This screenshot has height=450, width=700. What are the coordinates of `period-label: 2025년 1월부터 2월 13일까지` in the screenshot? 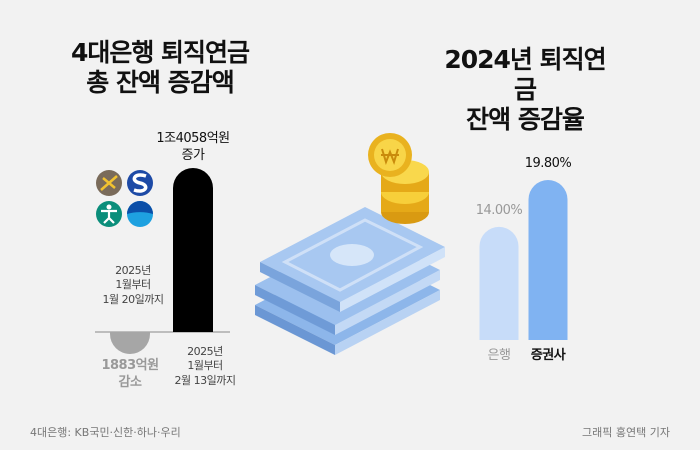 It's located at (205, 366).